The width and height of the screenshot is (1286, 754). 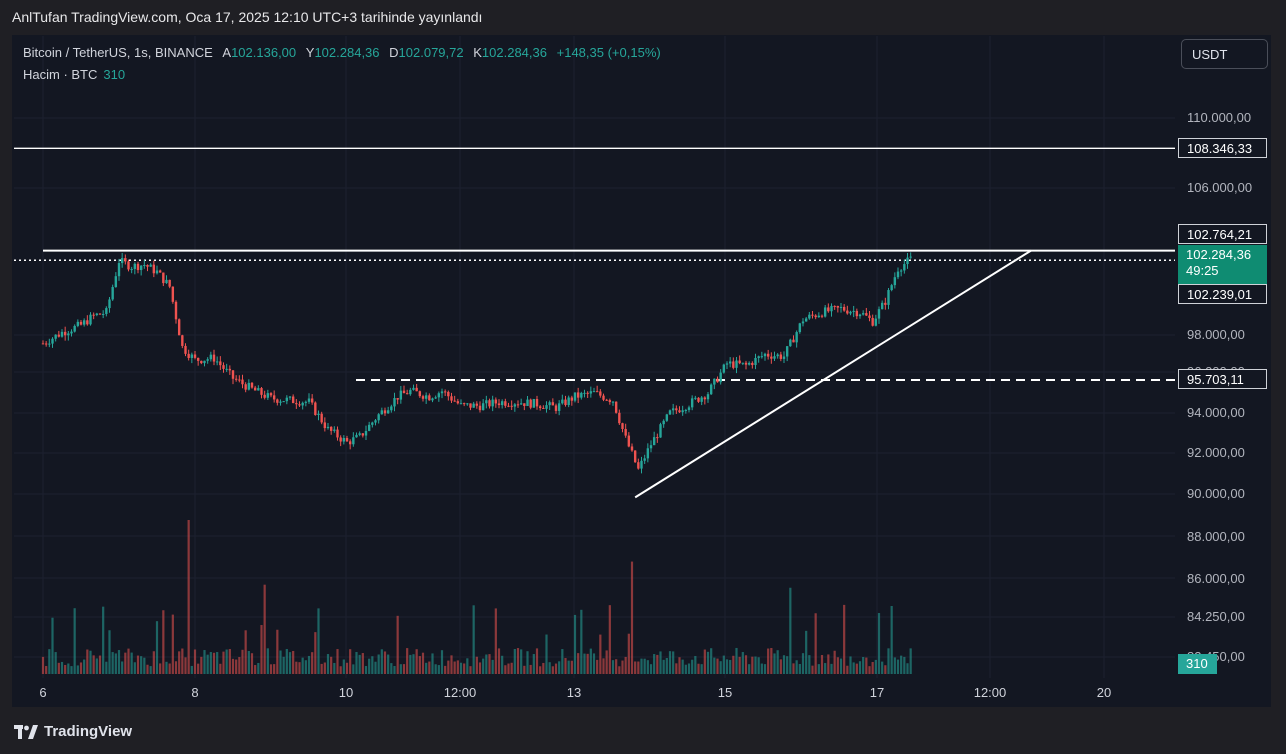 I want to click on currency-button: USDT, so click(x=1224, y=54).